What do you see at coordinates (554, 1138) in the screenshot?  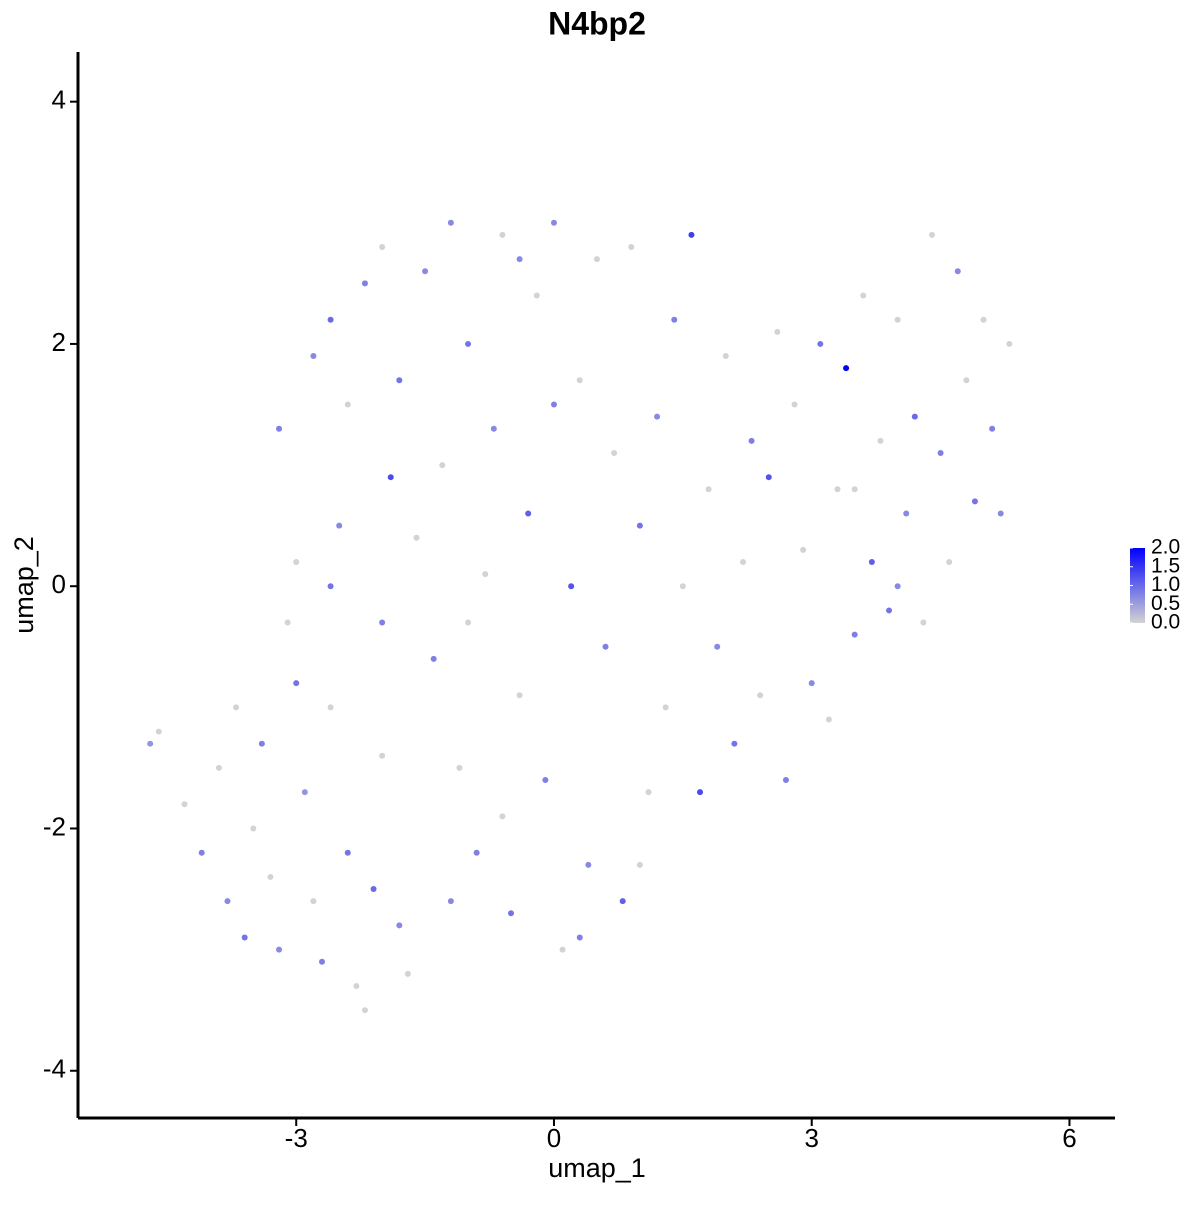 I see `x-tick-label: 0` at bounding box center [554, 1138].